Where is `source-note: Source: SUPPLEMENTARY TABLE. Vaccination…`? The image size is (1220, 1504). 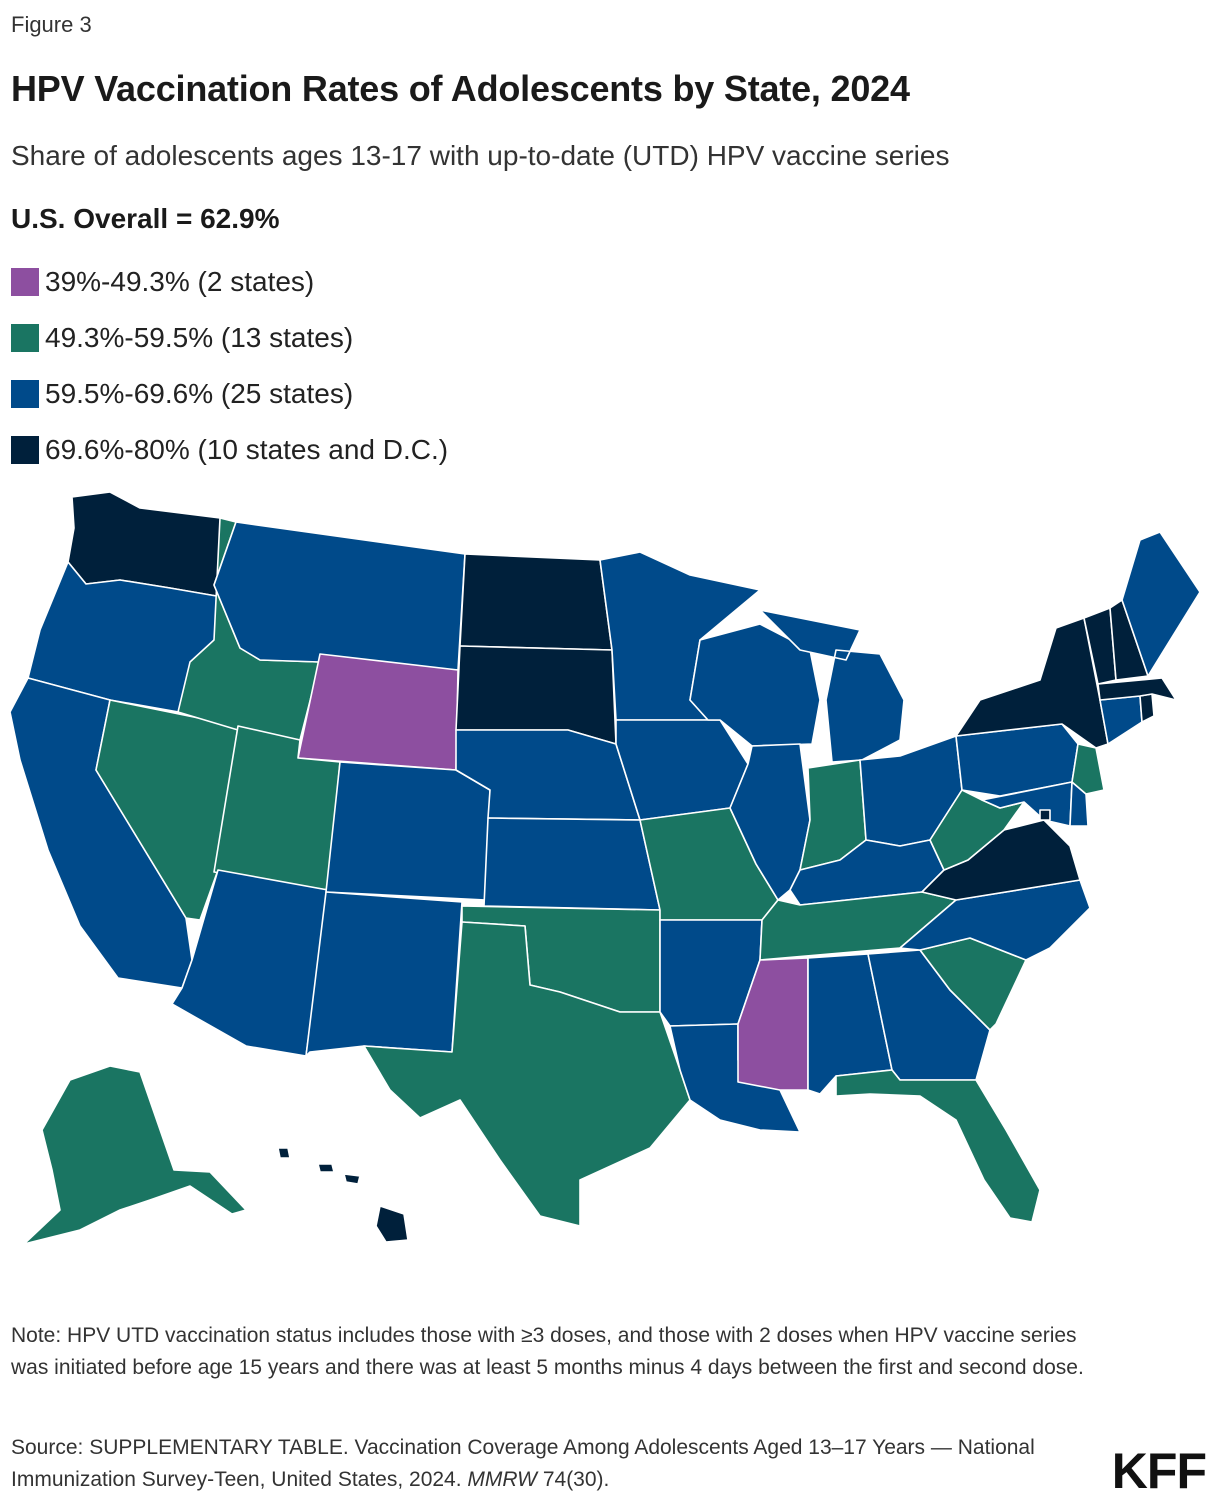
source-note: Source: SUPPLEMENTARY TABLE. Vaccination… is located at coordinates (556, 1464).